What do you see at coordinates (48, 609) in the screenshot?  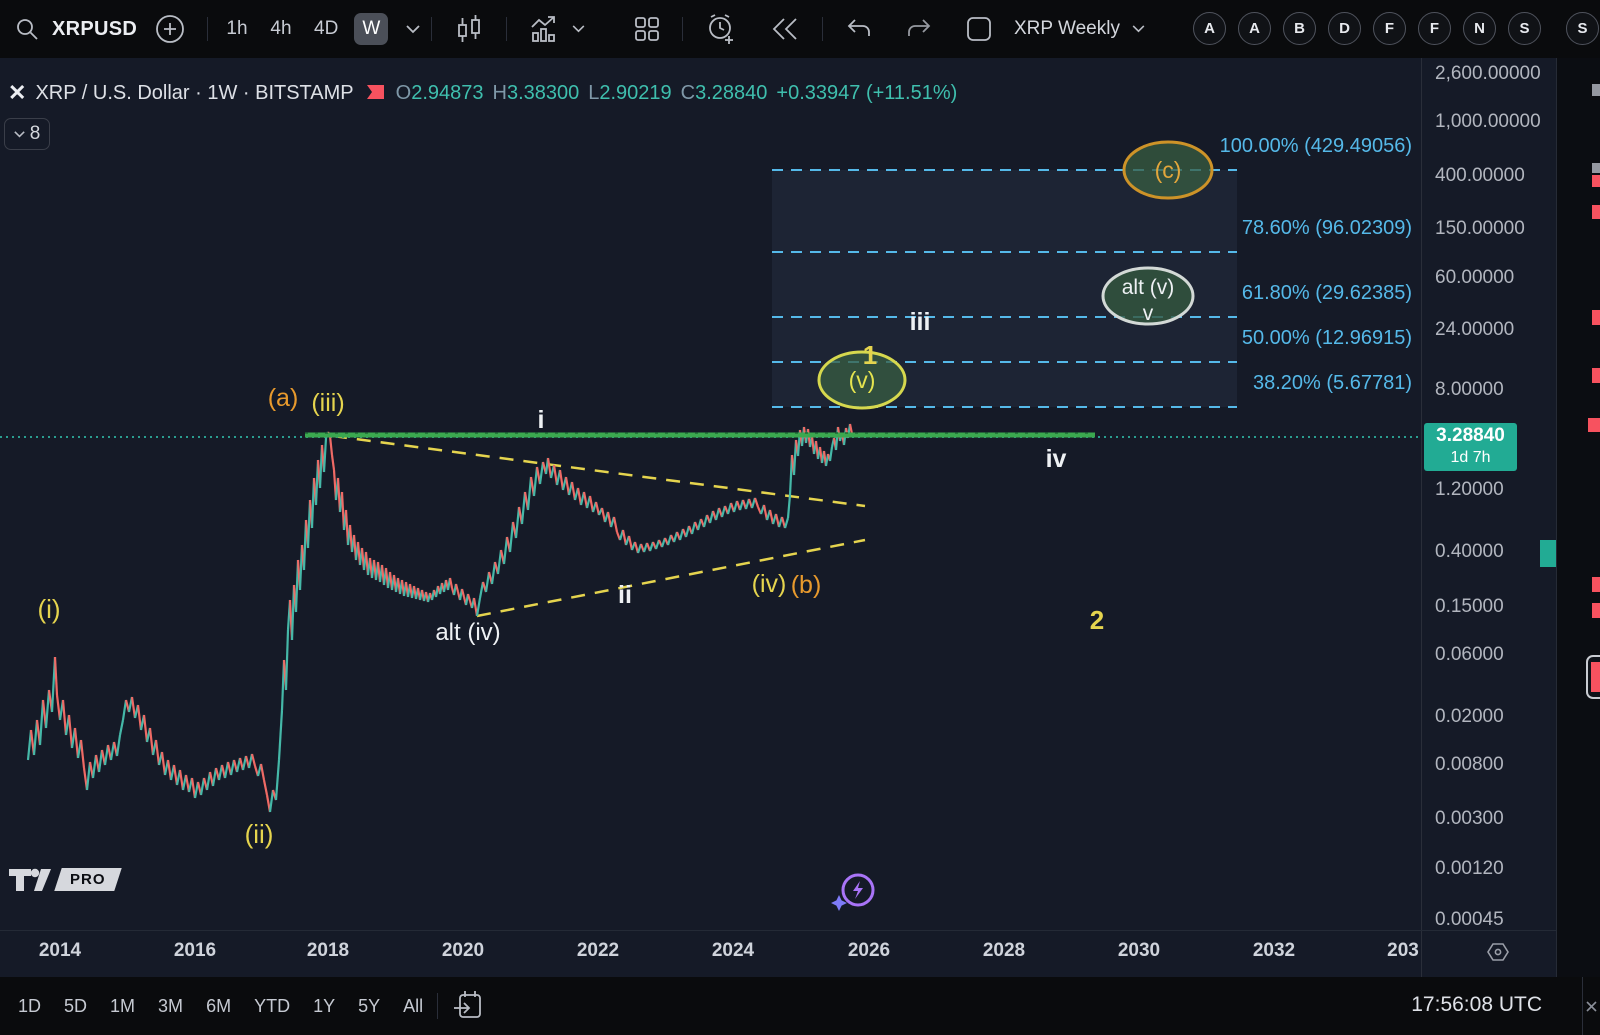 I see `wave-label: (i)` at bounding box center [48, 609].